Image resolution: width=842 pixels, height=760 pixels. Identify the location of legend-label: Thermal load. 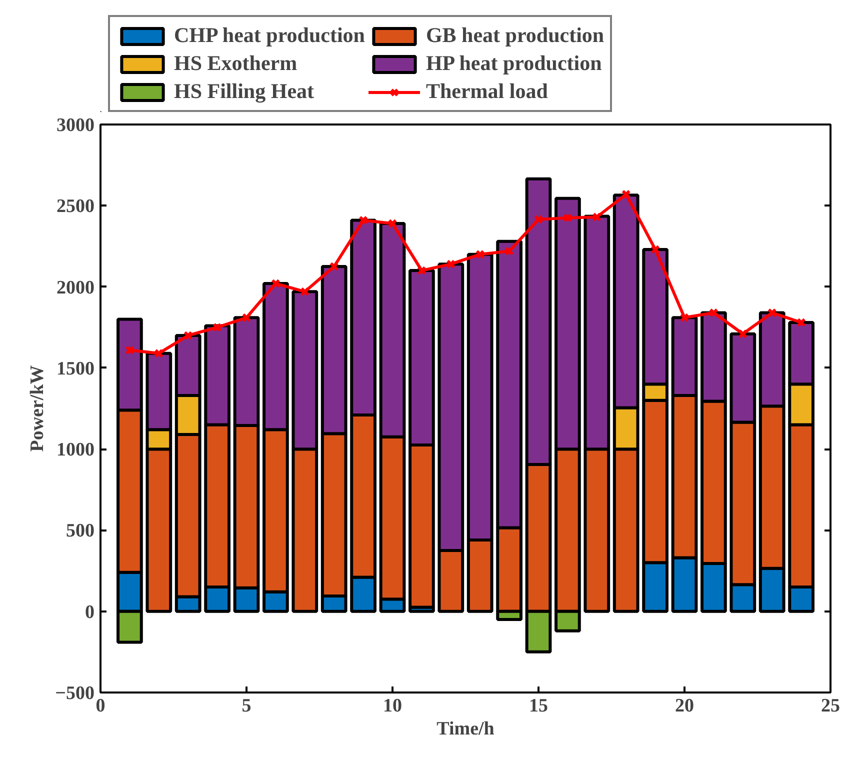
(487, 91).